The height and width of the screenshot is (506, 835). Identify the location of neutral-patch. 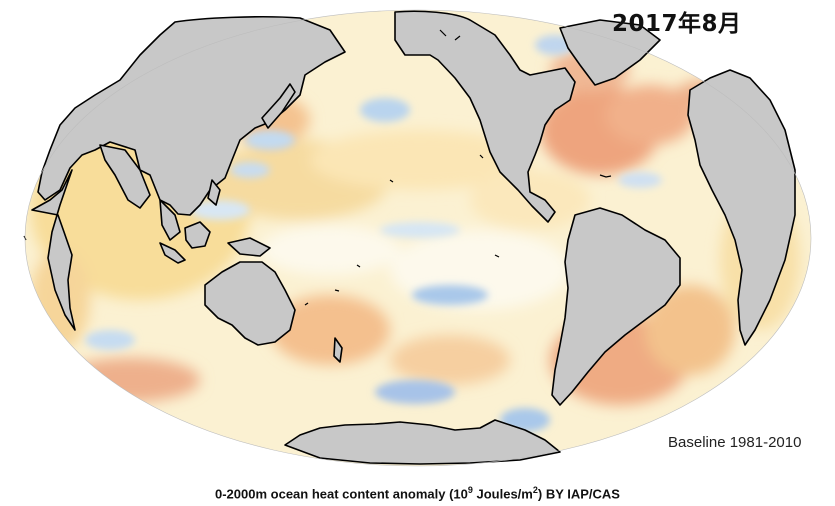
(330, 250).